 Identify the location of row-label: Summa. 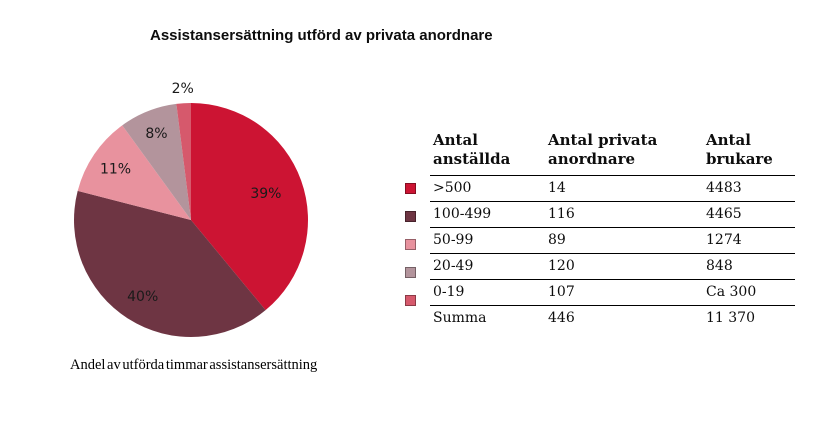
(460, 318).